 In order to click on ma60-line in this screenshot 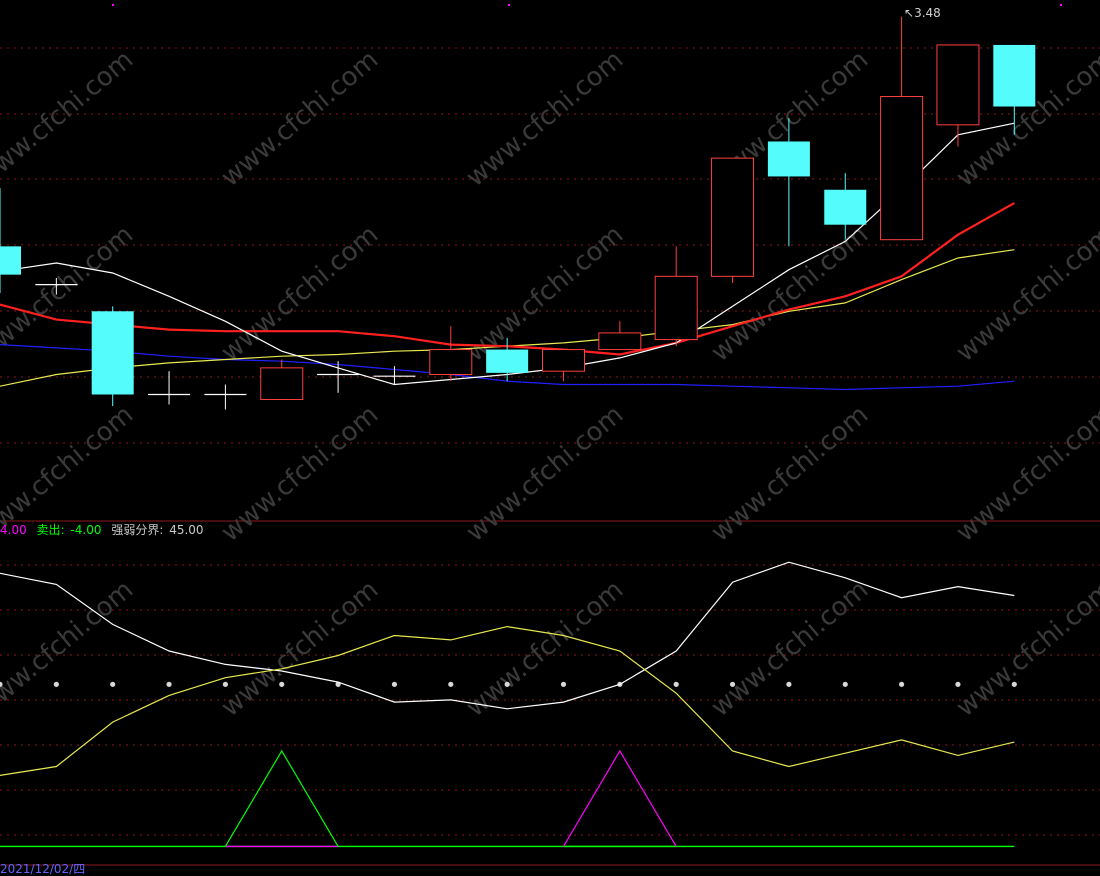, I will do `click(507, 367)`.